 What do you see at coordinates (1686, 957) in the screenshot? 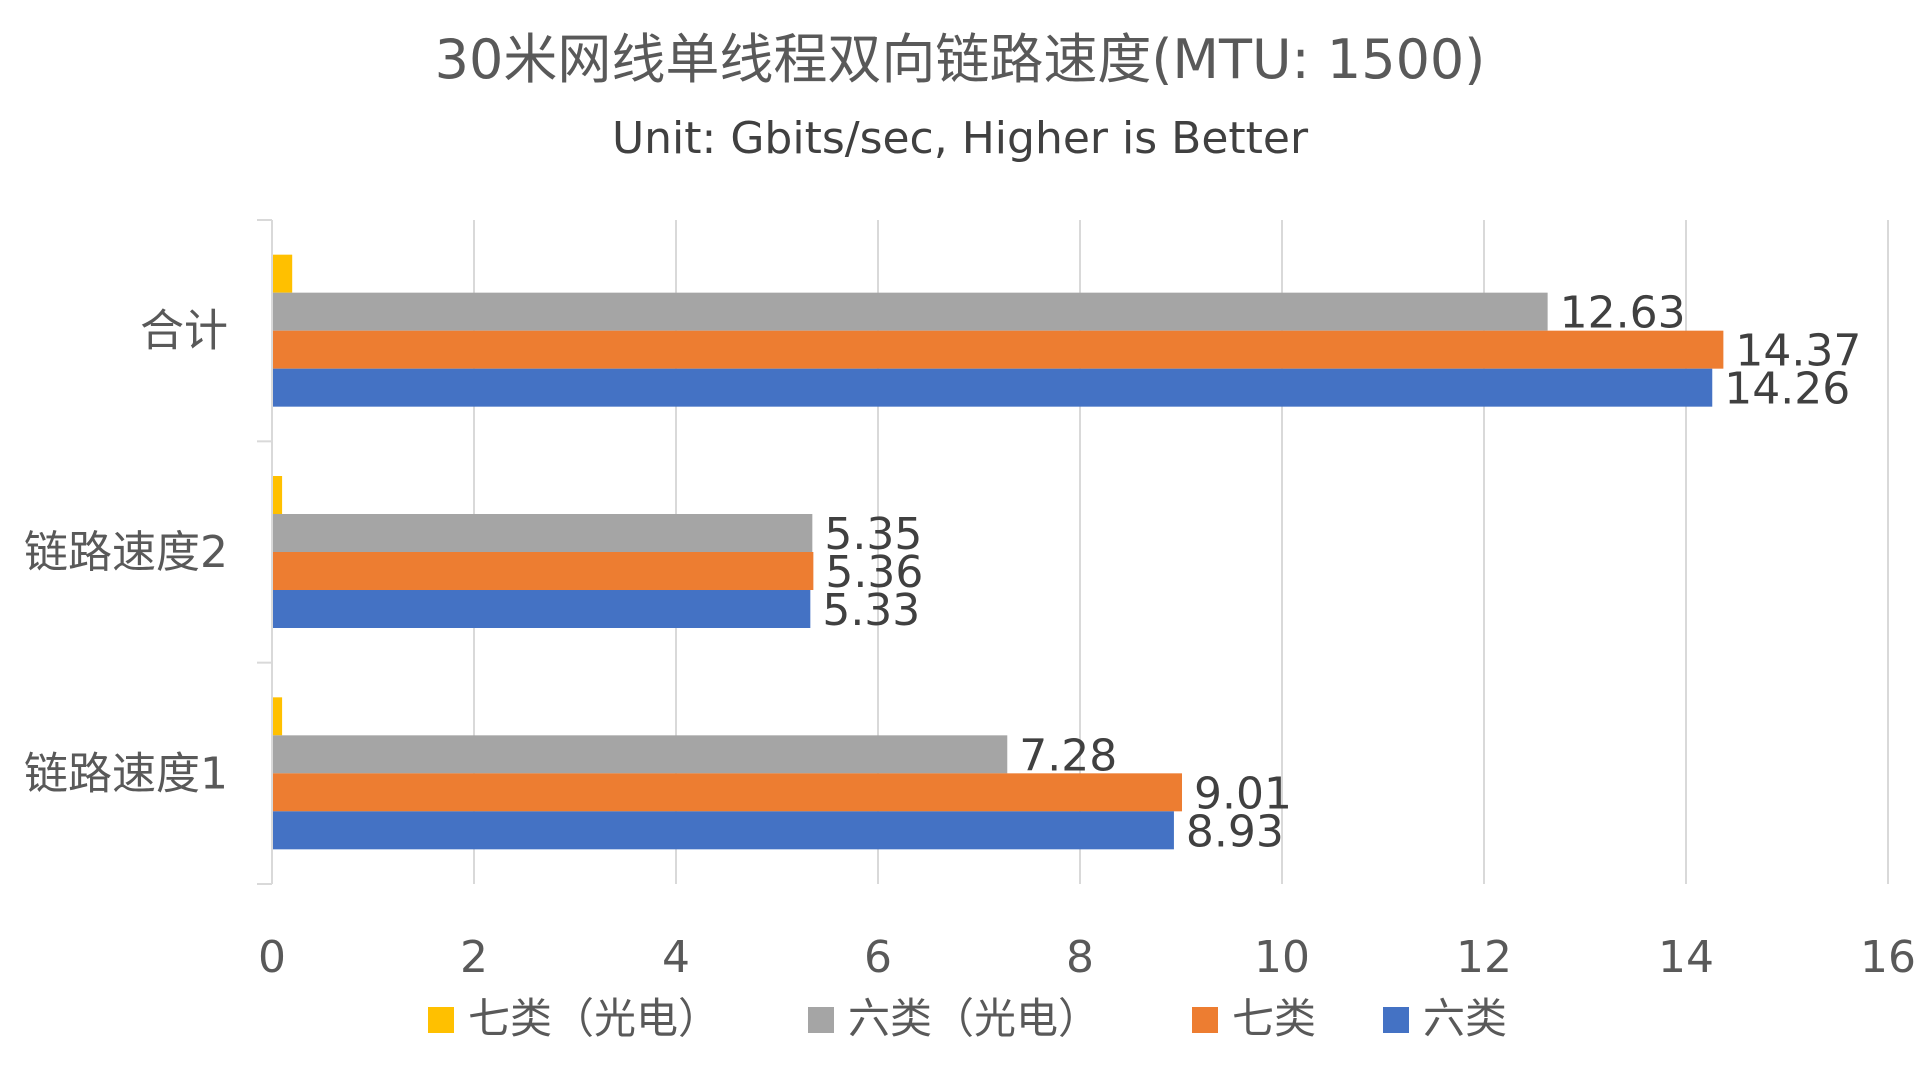
I see `x-tick-label: 14` at bounding box center [1686, 957].